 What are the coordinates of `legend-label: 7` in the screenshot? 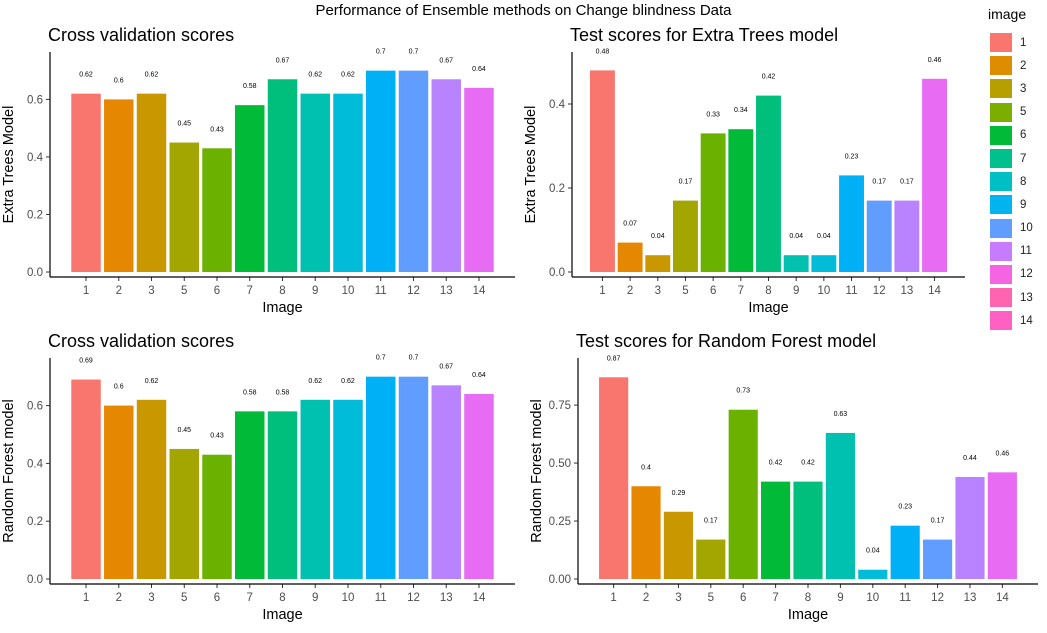 It's located at (1023, 158).